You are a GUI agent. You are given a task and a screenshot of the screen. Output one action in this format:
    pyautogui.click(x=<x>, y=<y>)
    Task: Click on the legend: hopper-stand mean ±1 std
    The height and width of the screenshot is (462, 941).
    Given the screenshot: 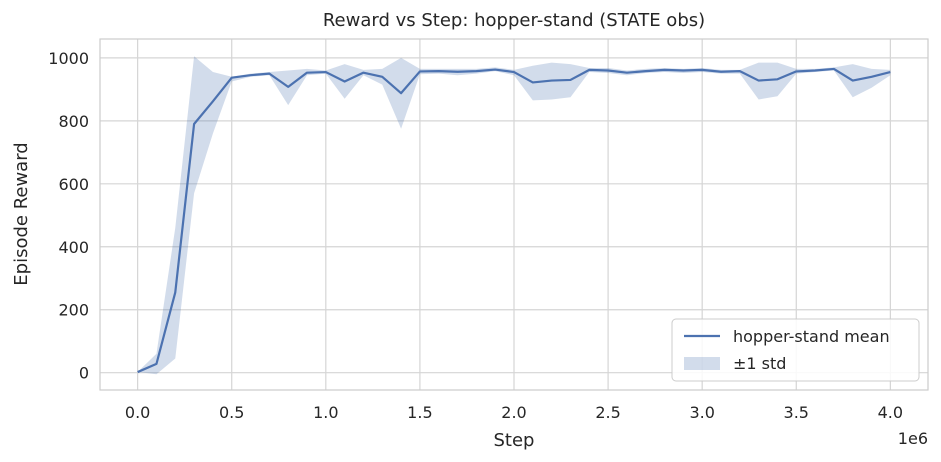 What is the action you would take?
    pyautogui.click(x=795, y=350)
    